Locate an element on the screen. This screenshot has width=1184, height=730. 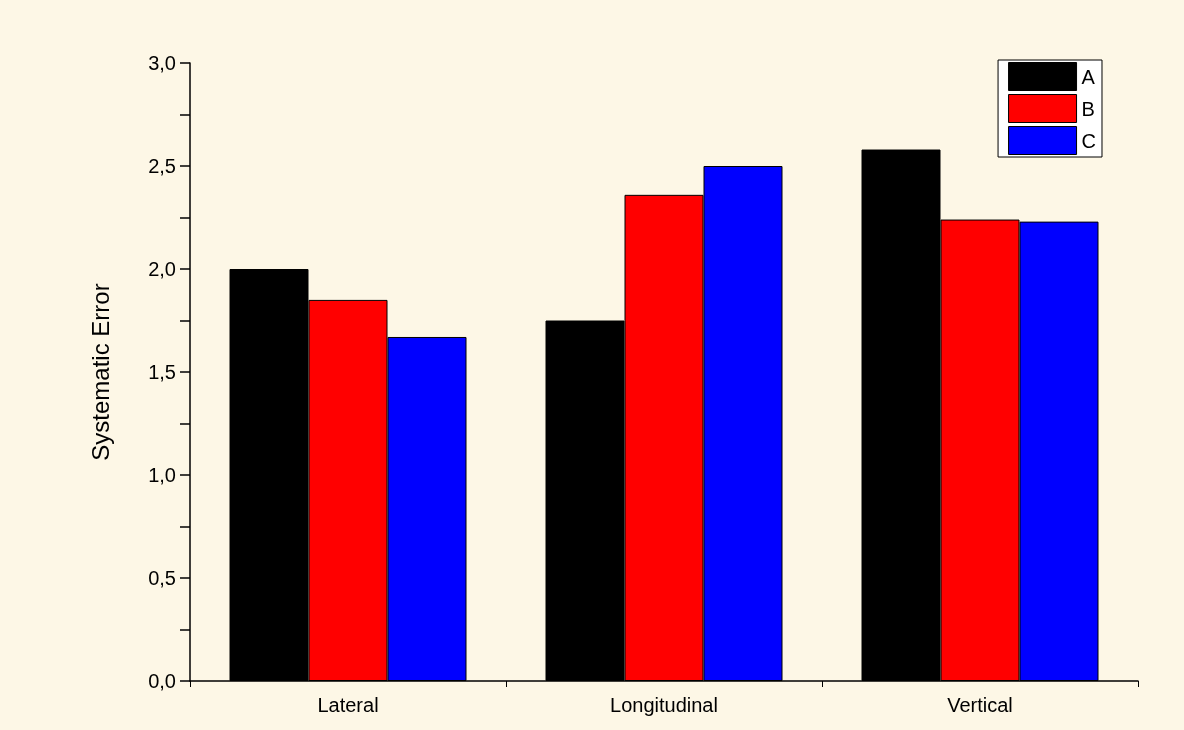
x-tick-label: Vertical is located at coordinates (980, 705).